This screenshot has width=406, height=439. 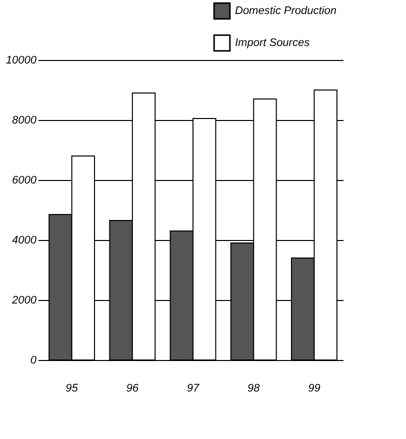 I want to click on x-tick-label: 97, so click(x=193, y=388).